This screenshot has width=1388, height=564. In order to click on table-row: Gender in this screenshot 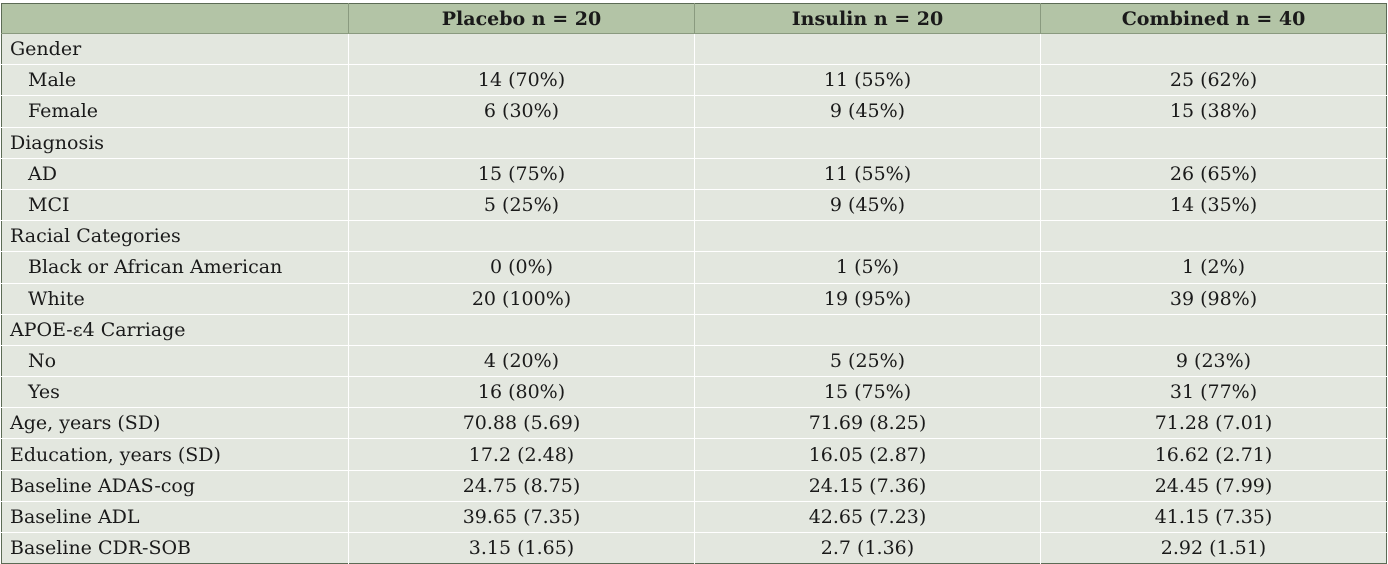, I will do `click(694, 49)`.